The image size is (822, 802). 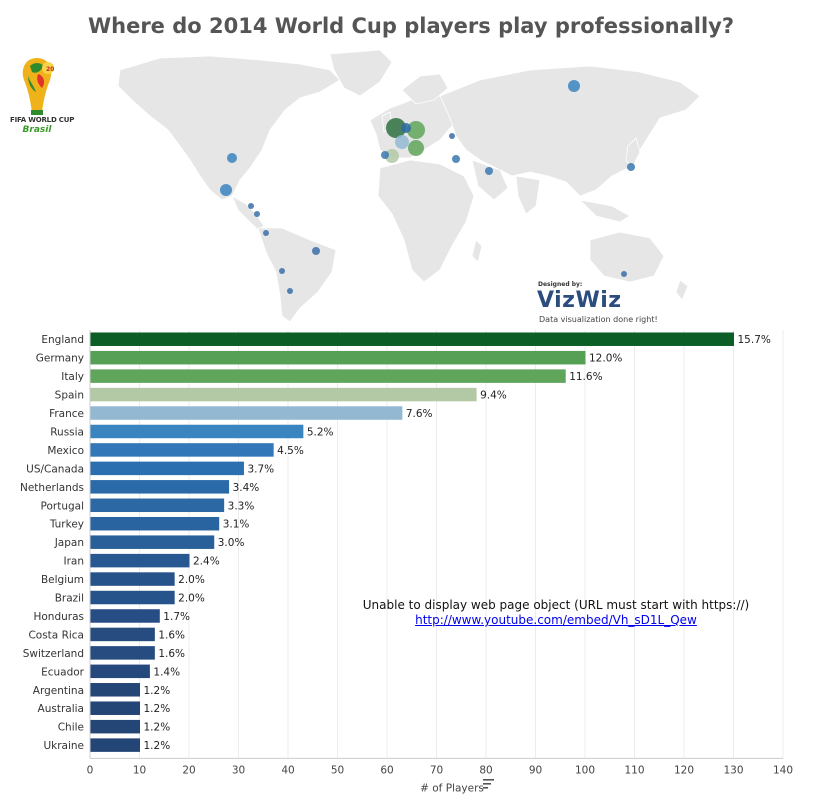 I want to click on map-point-us-canada, so click(x=232, y=158).